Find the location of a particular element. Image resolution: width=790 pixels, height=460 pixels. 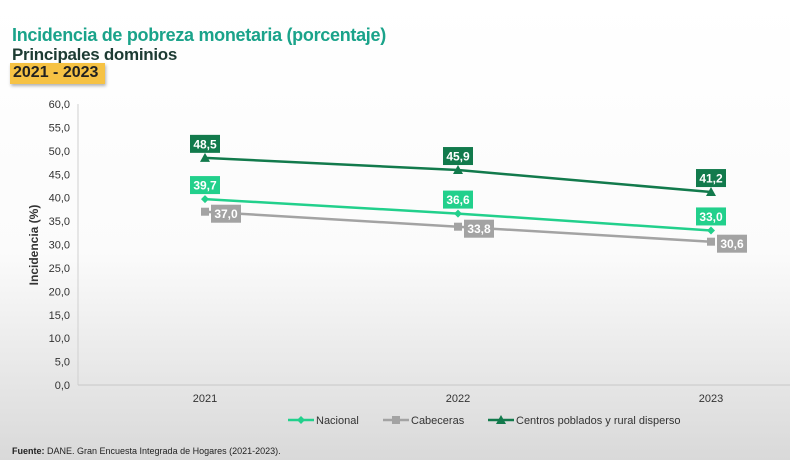

y-tick-label: 35,0 is located at coordinates (59, 222).